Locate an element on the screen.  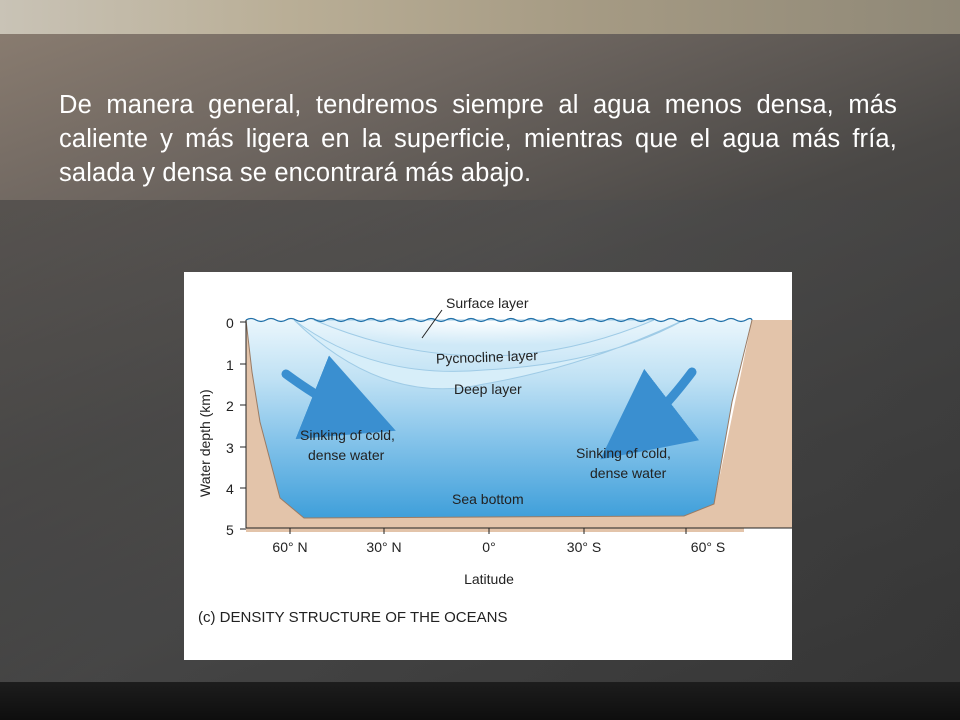
lat-tick-60s: 60° S is located at coordinates (708, 547).